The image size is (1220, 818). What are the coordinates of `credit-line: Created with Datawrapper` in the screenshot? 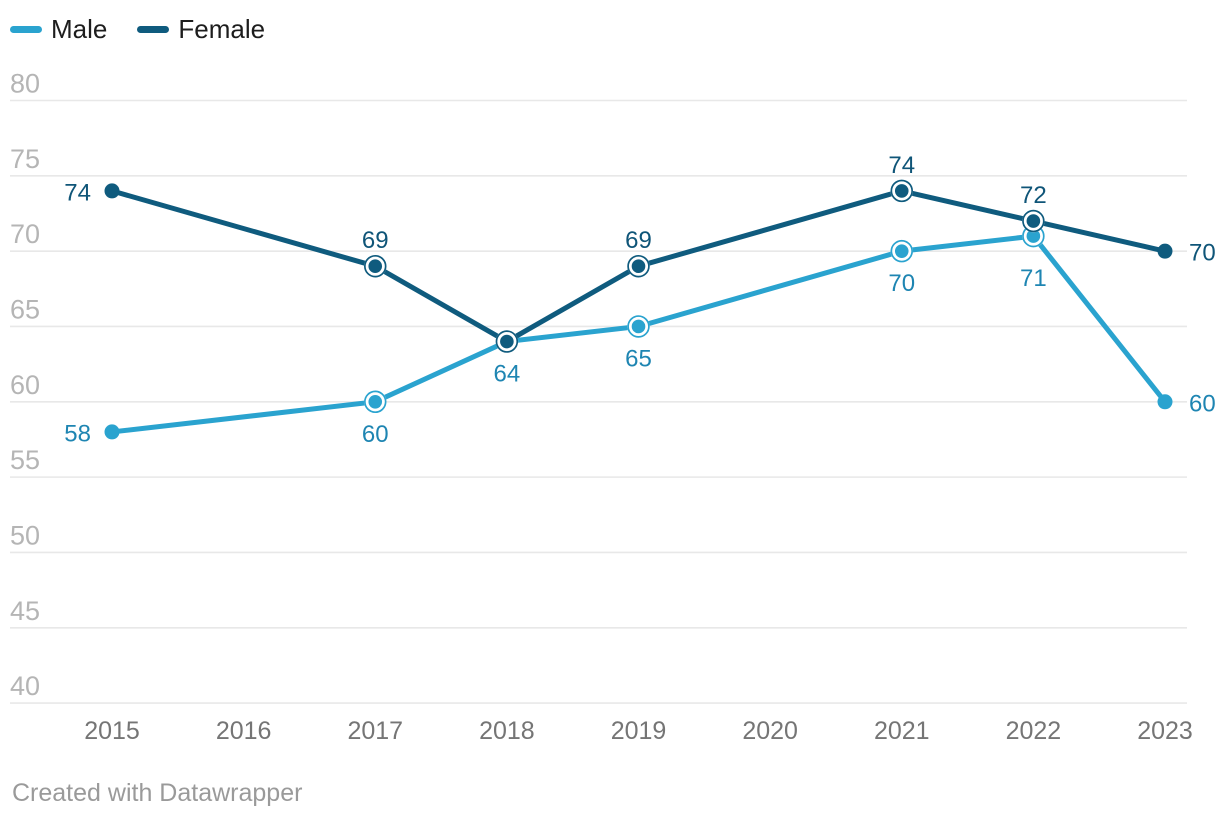 It's located at (157, 793).